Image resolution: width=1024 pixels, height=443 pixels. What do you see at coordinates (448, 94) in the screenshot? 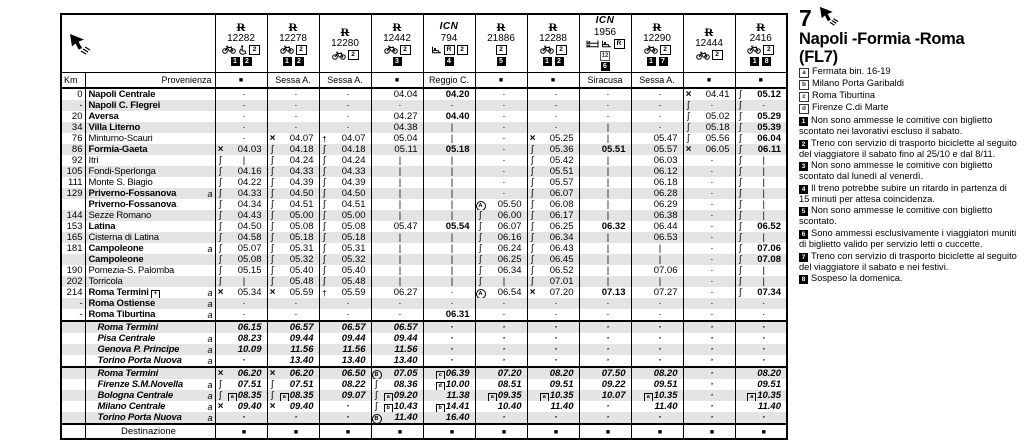
I see `time-cell: 04.20` at bounding box center [448, 94].